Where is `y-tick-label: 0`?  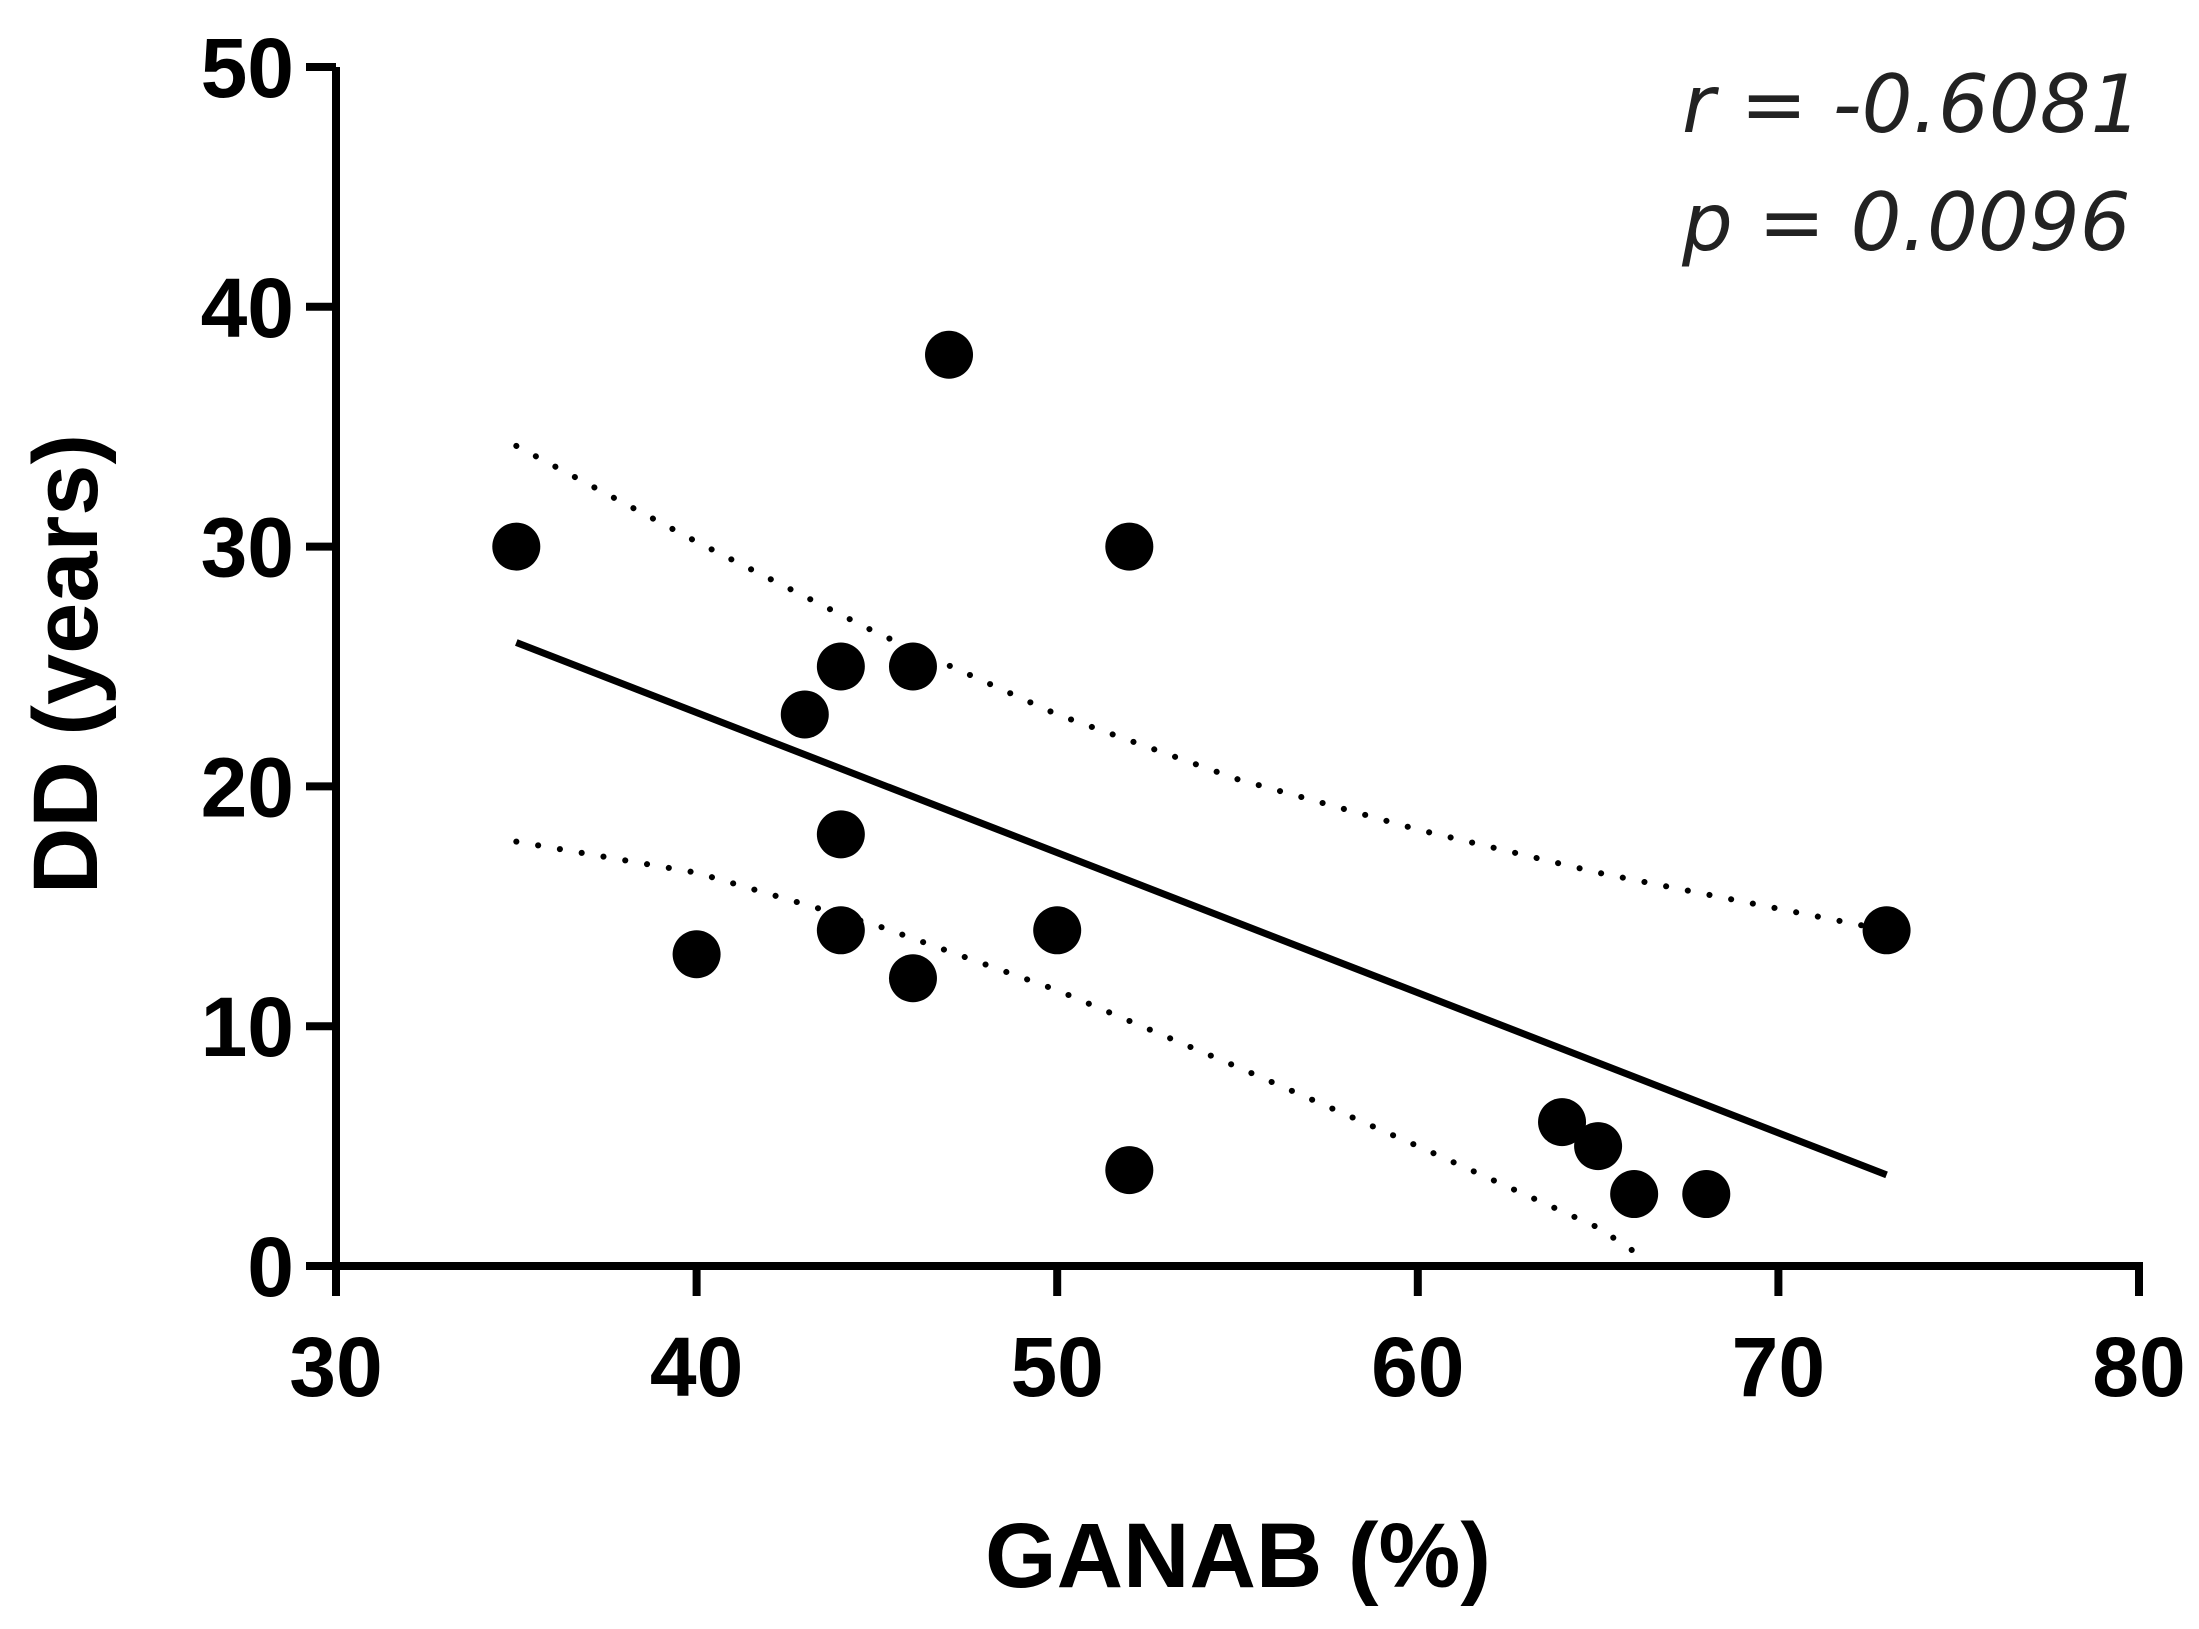
y-tick-label: 0 is located at coordinates (270, 1267).